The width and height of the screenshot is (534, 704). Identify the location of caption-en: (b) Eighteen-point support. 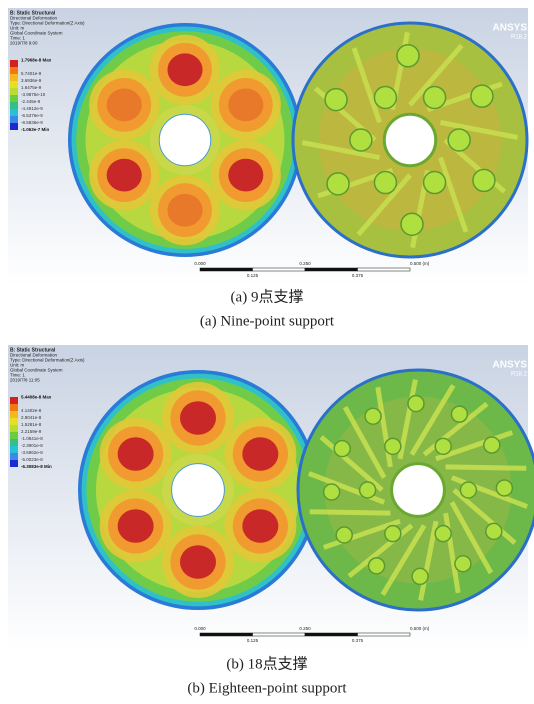
(267, 688).